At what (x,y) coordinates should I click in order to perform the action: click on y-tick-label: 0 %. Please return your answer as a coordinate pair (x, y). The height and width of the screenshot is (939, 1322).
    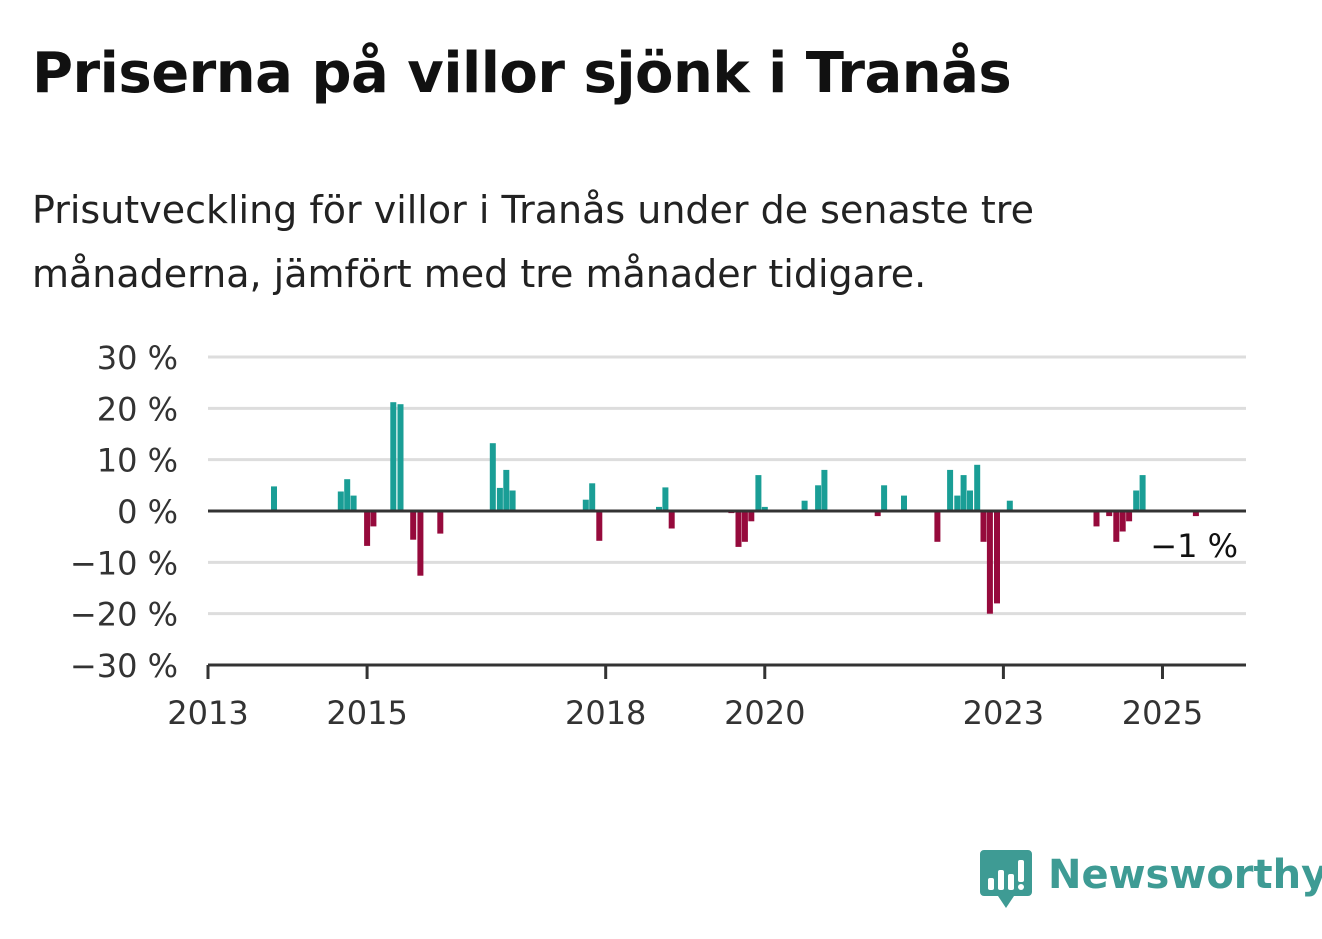
    Looking at the image, I should click on (147, 512).